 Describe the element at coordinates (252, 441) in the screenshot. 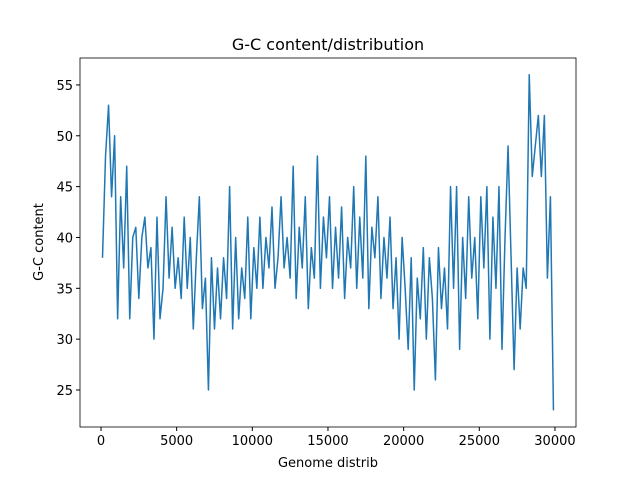

I see `x-tick-label: 10000` at that location.